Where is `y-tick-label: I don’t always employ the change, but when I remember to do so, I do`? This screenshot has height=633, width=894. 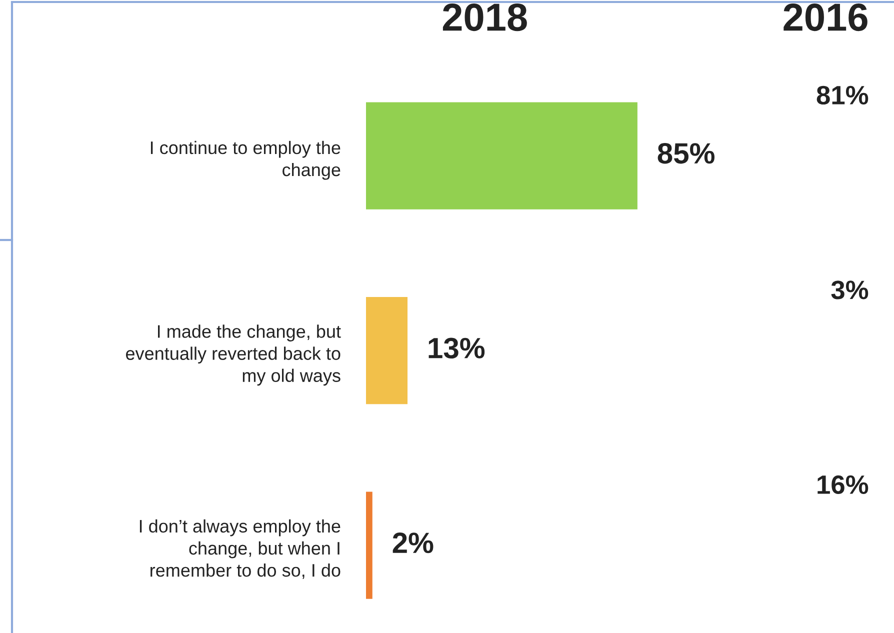
y-tick-label: I don’t always employ the change, but when I remember to do so, I do is located at coordinates (240, 549).